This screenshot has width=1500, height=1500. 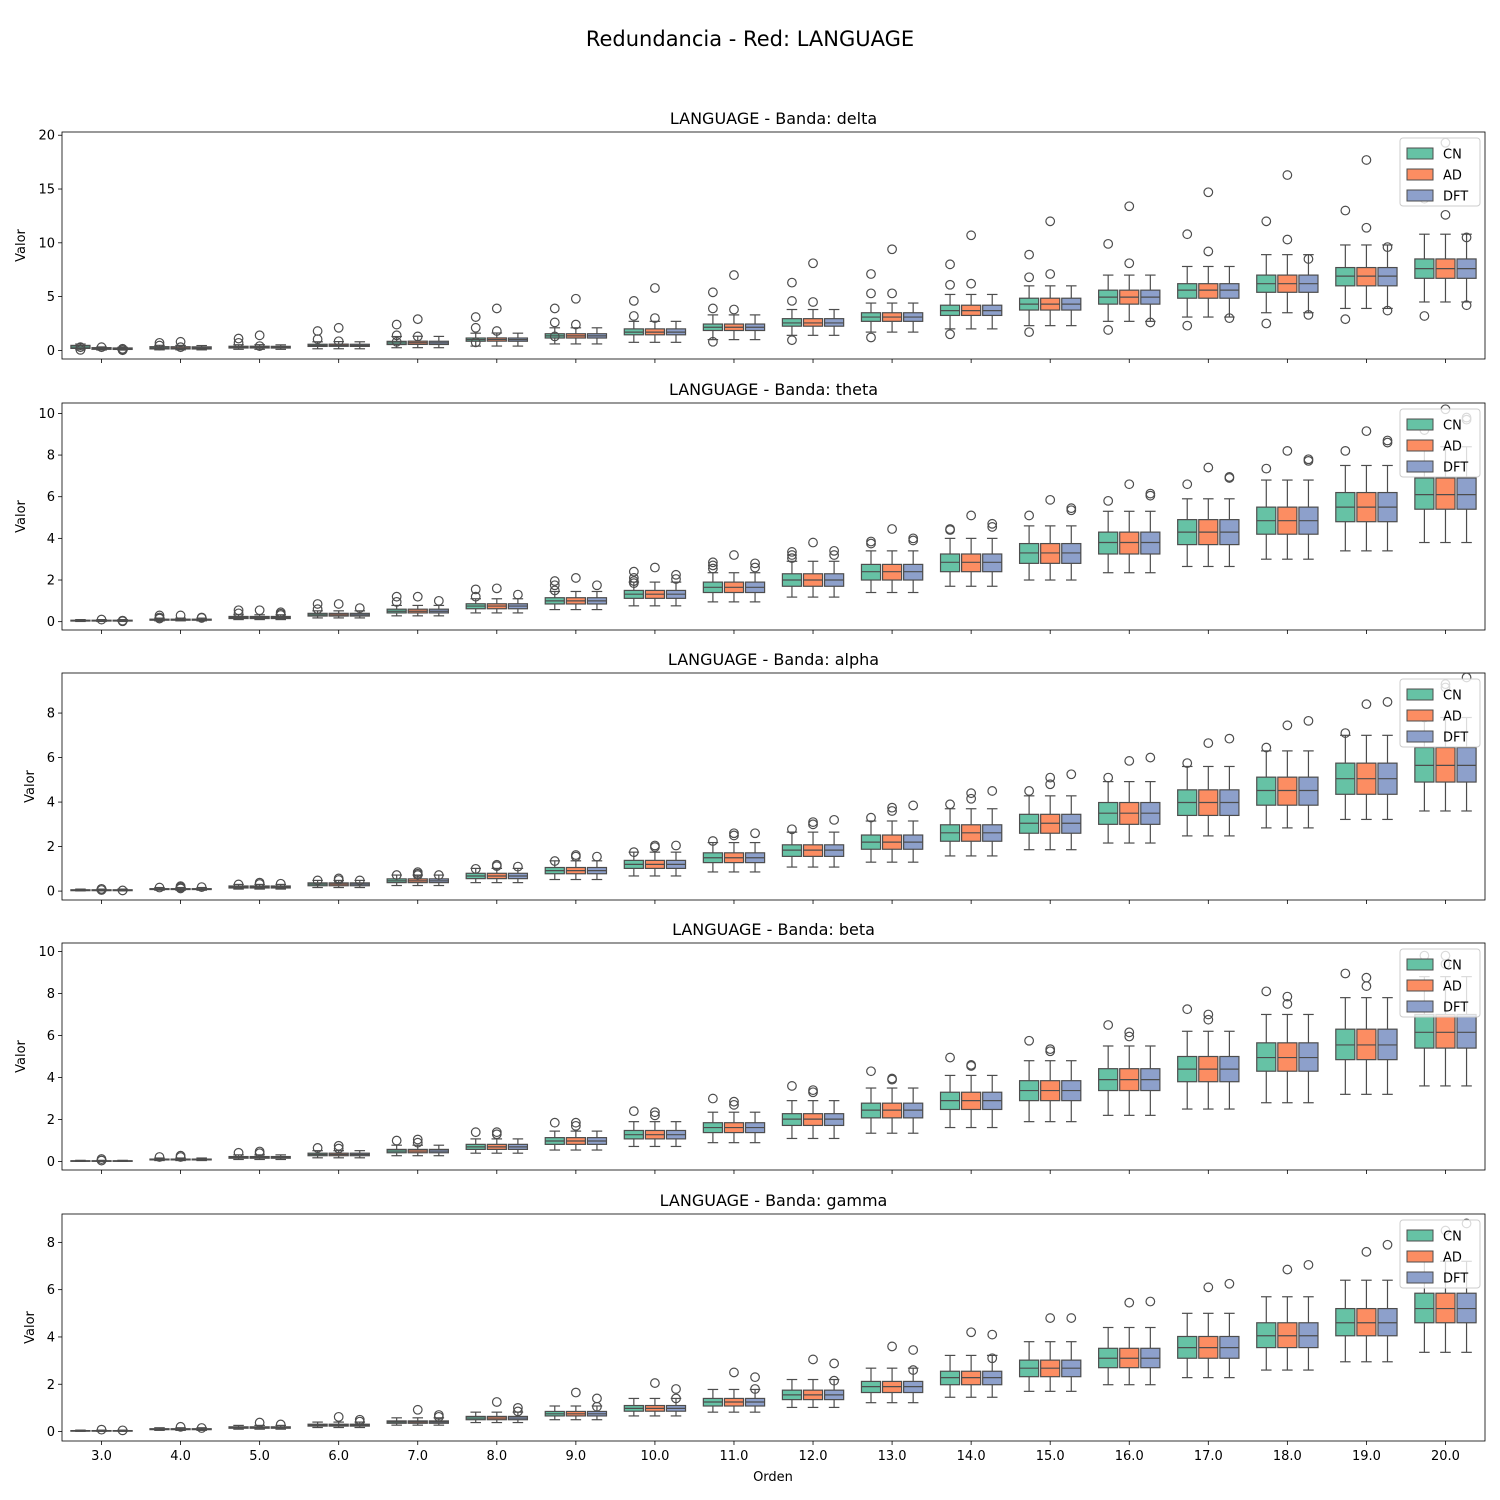 I want to click on box-DFT-7.0, so click(x=438, y=1418).